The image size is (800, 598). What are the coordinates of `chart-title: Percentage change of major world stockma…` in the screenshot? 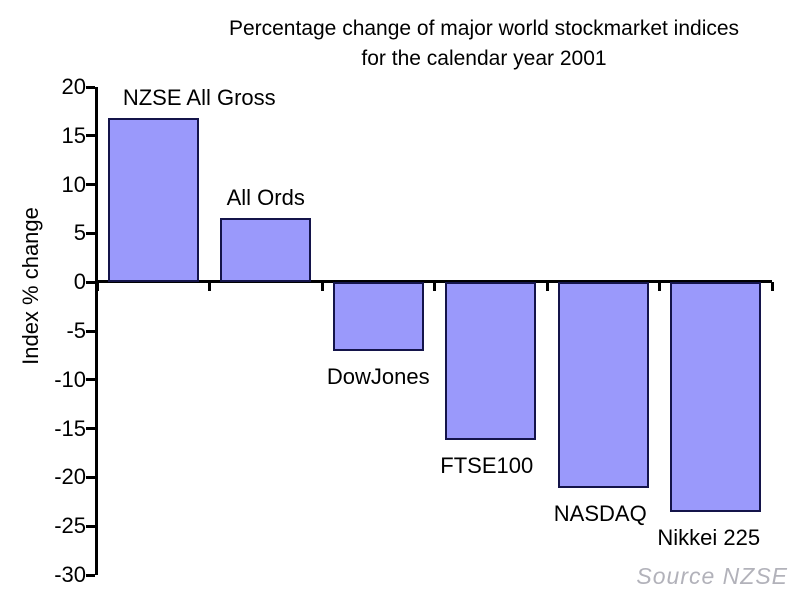 It's located at (484, 44).